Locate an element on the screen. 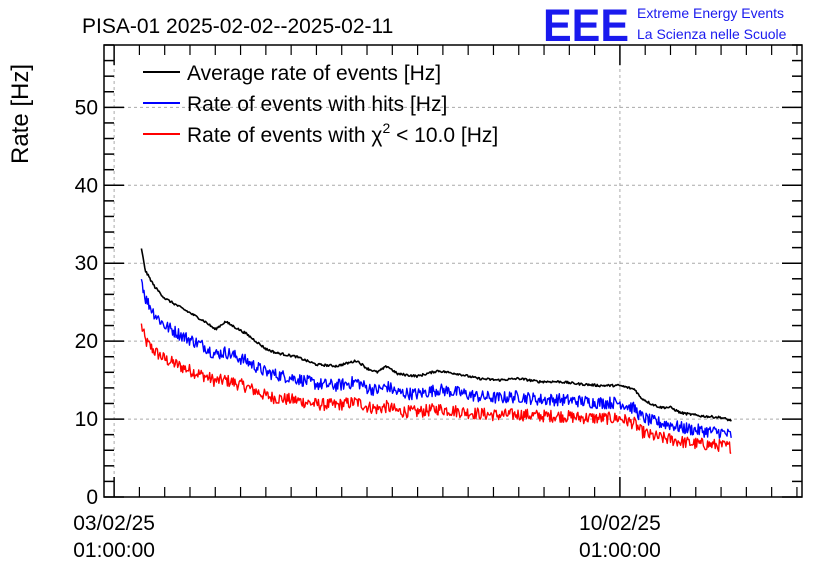 The width and height of the screenshot is (836, 572). y-axis-label: Rate [Hz] is located at coordinates (20, 114).